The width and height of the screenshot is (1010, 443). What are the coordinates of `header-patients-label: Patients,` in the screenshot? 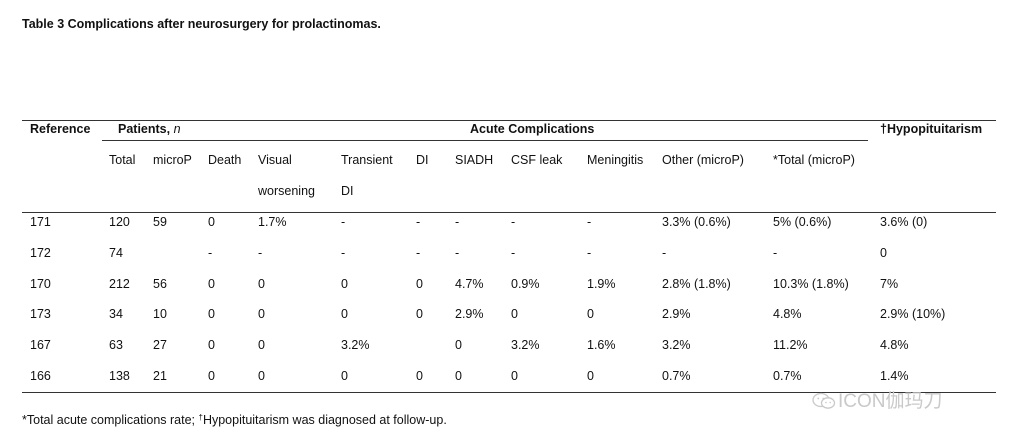 It's located at (144, 129).